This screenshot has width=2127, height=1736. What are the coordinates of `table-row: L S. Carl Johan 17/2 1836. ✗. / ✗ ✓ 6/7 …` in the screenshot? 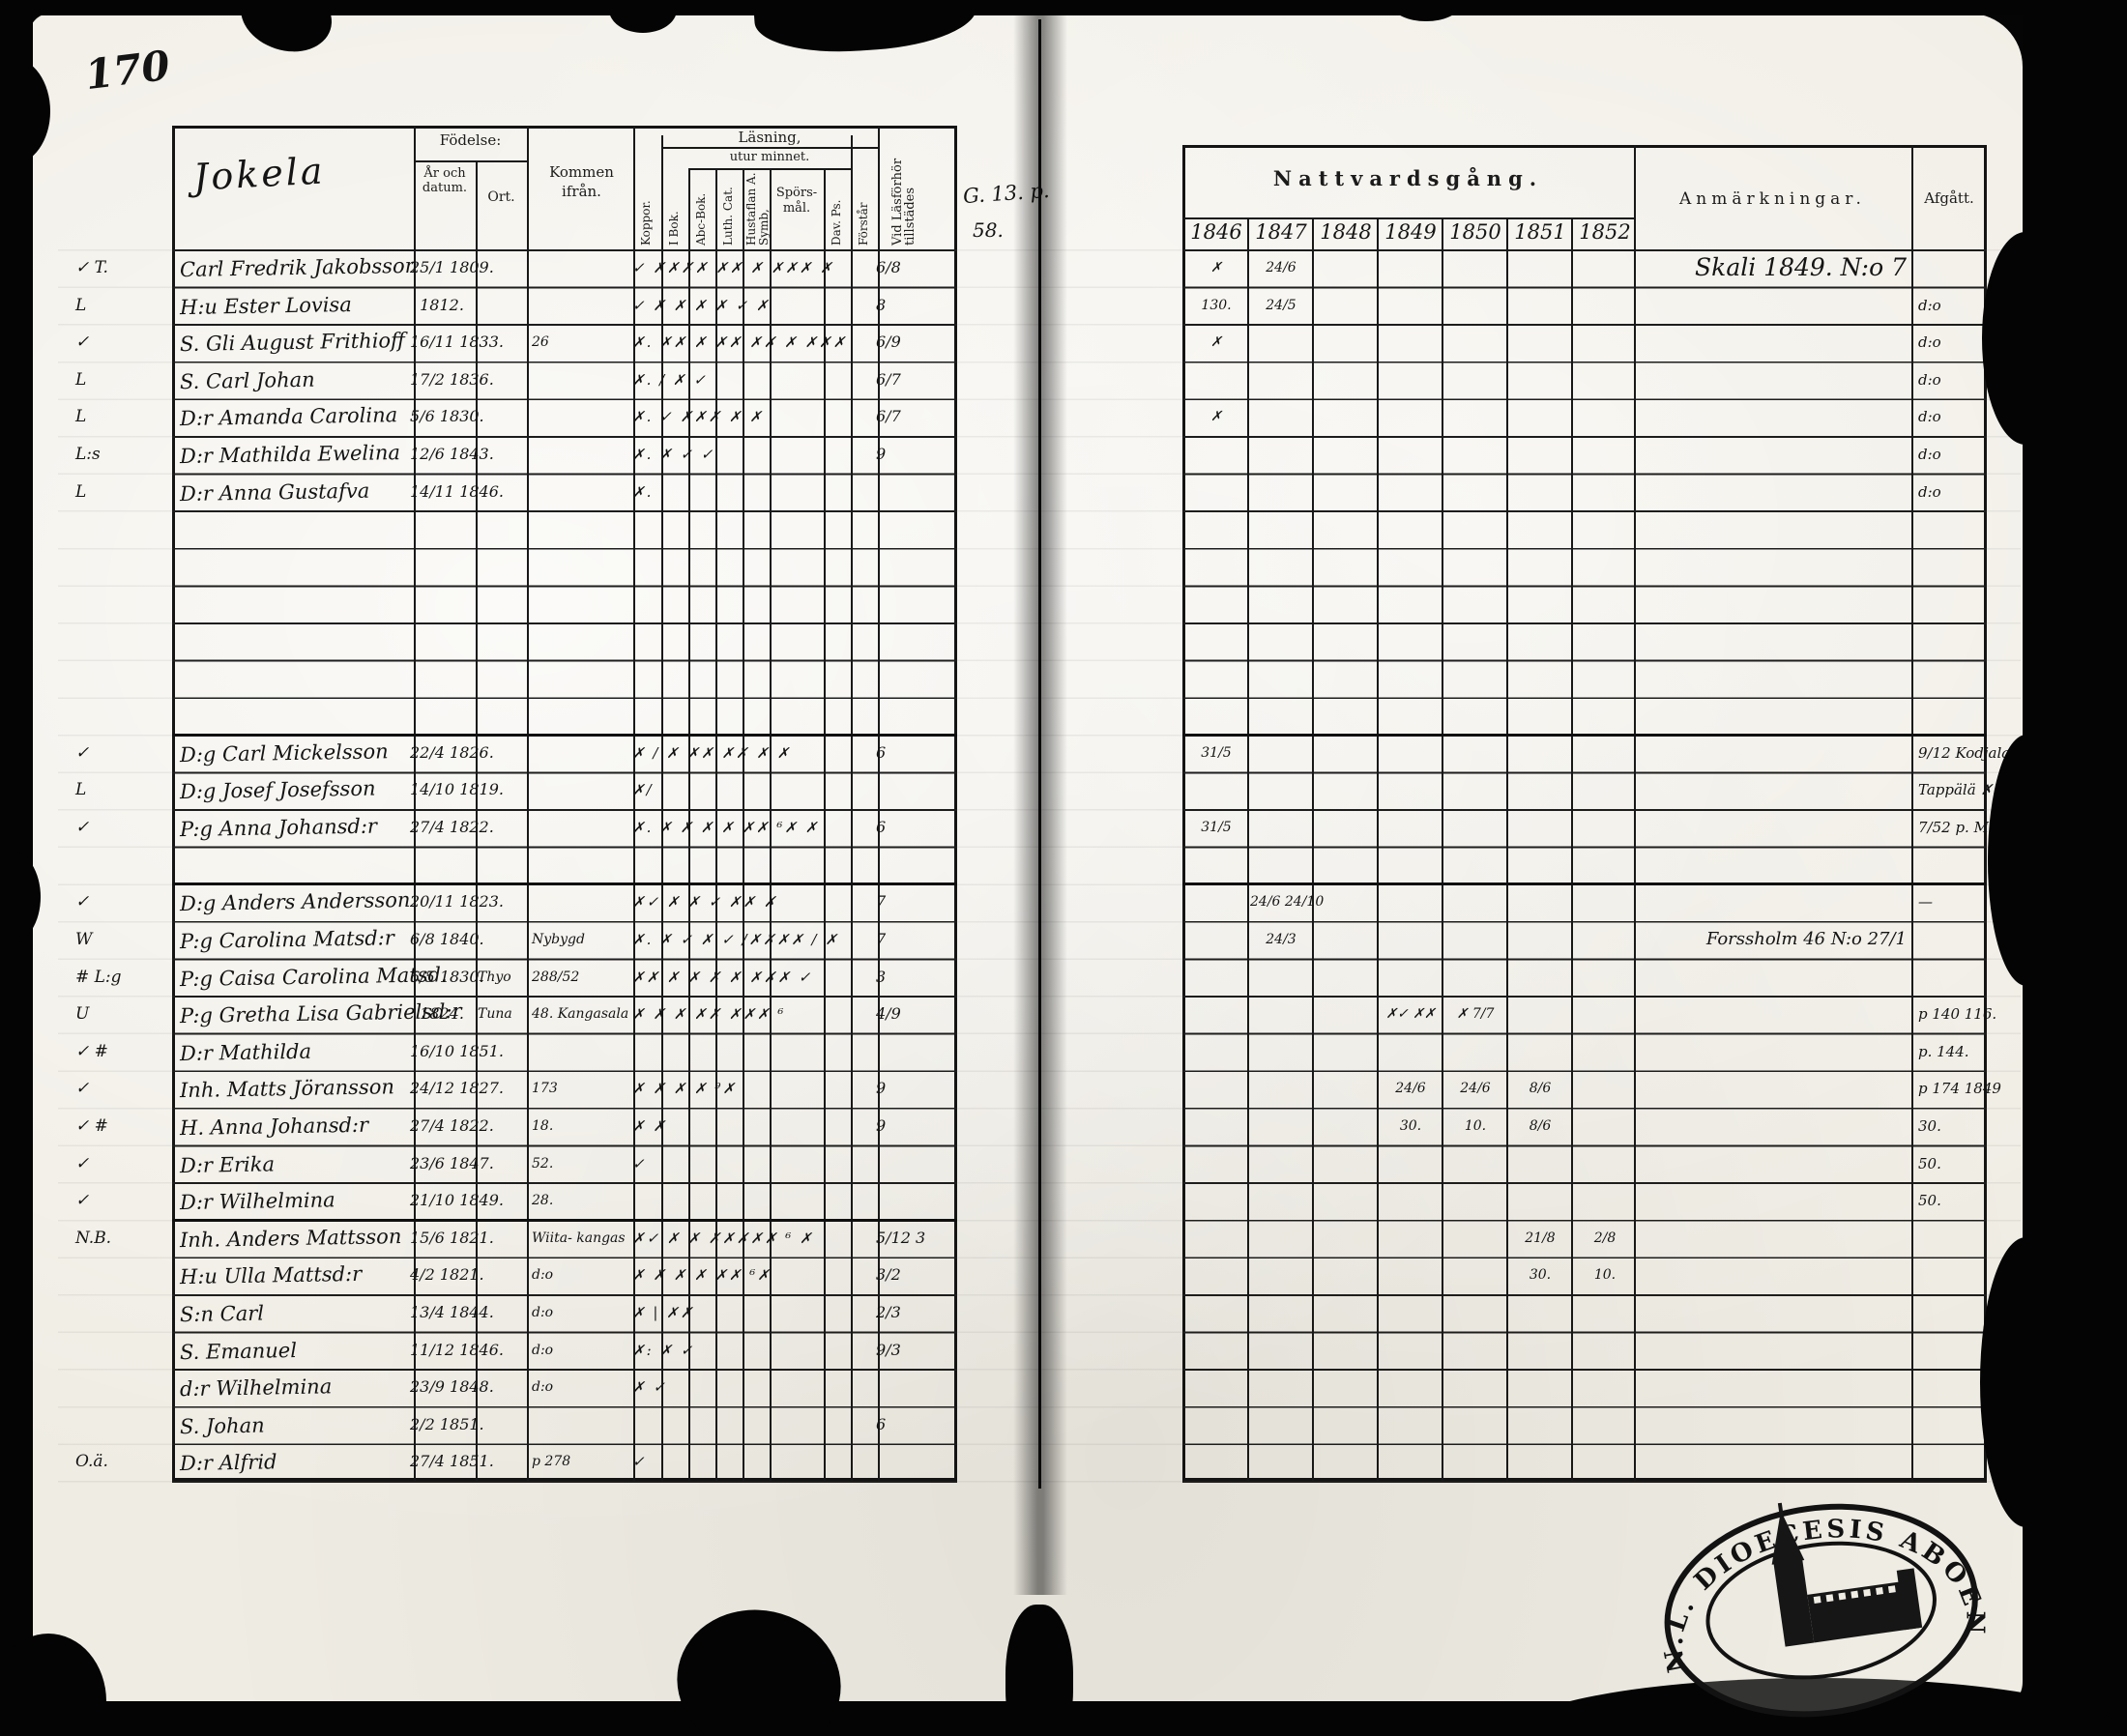 It's located at (1063, 380).